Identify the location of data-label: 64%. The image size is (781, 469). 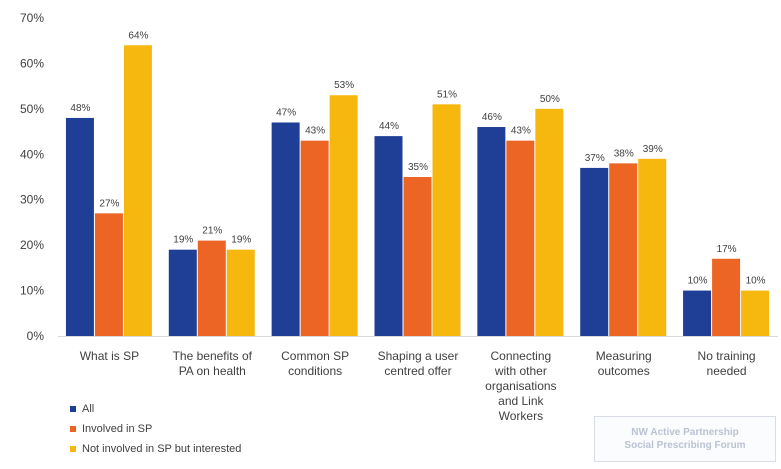
(138, 35).